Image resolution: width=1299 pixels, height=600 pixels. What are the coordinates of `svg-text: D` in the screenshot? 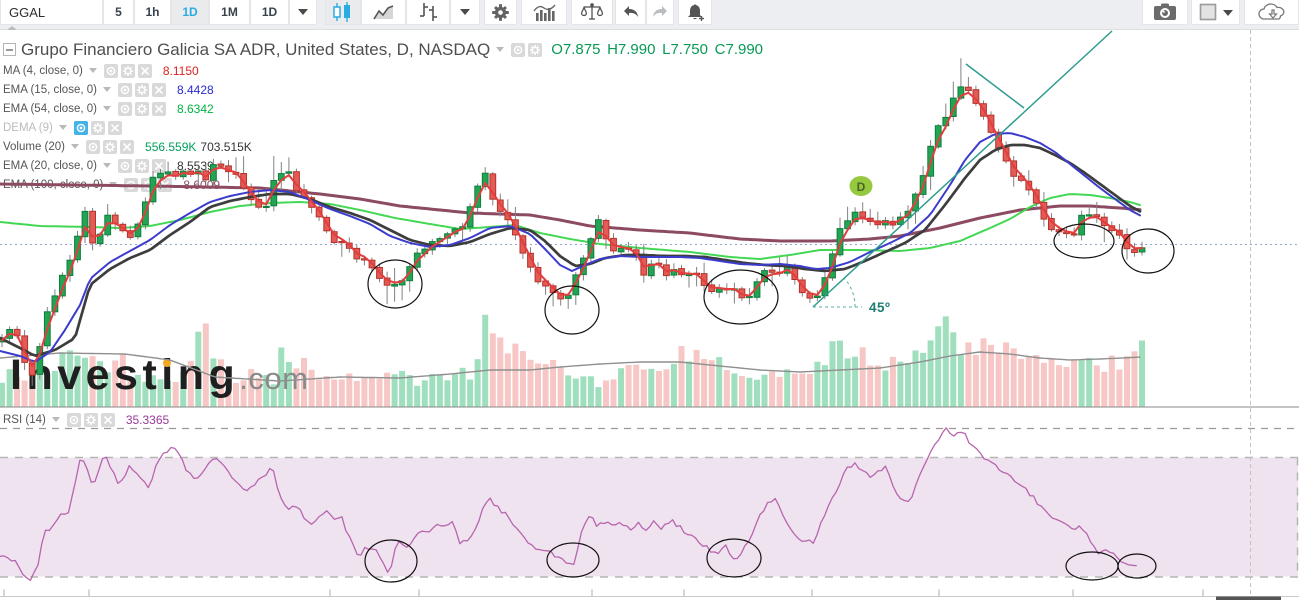 It's located at (861, 187).